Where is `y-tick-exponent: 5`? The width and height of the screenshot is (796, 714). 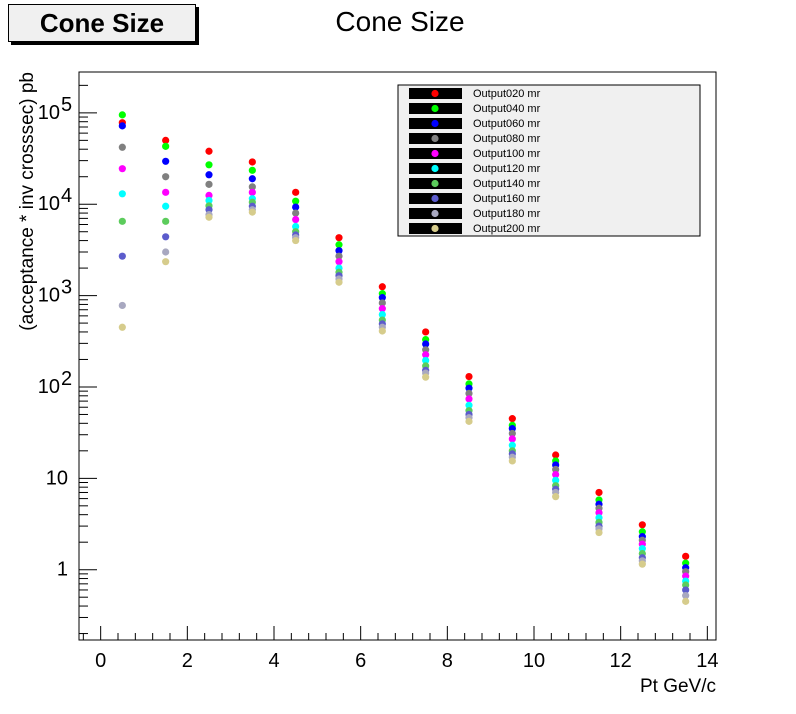 y-tick-exponent: 5 is located at coordinates (66, 105).